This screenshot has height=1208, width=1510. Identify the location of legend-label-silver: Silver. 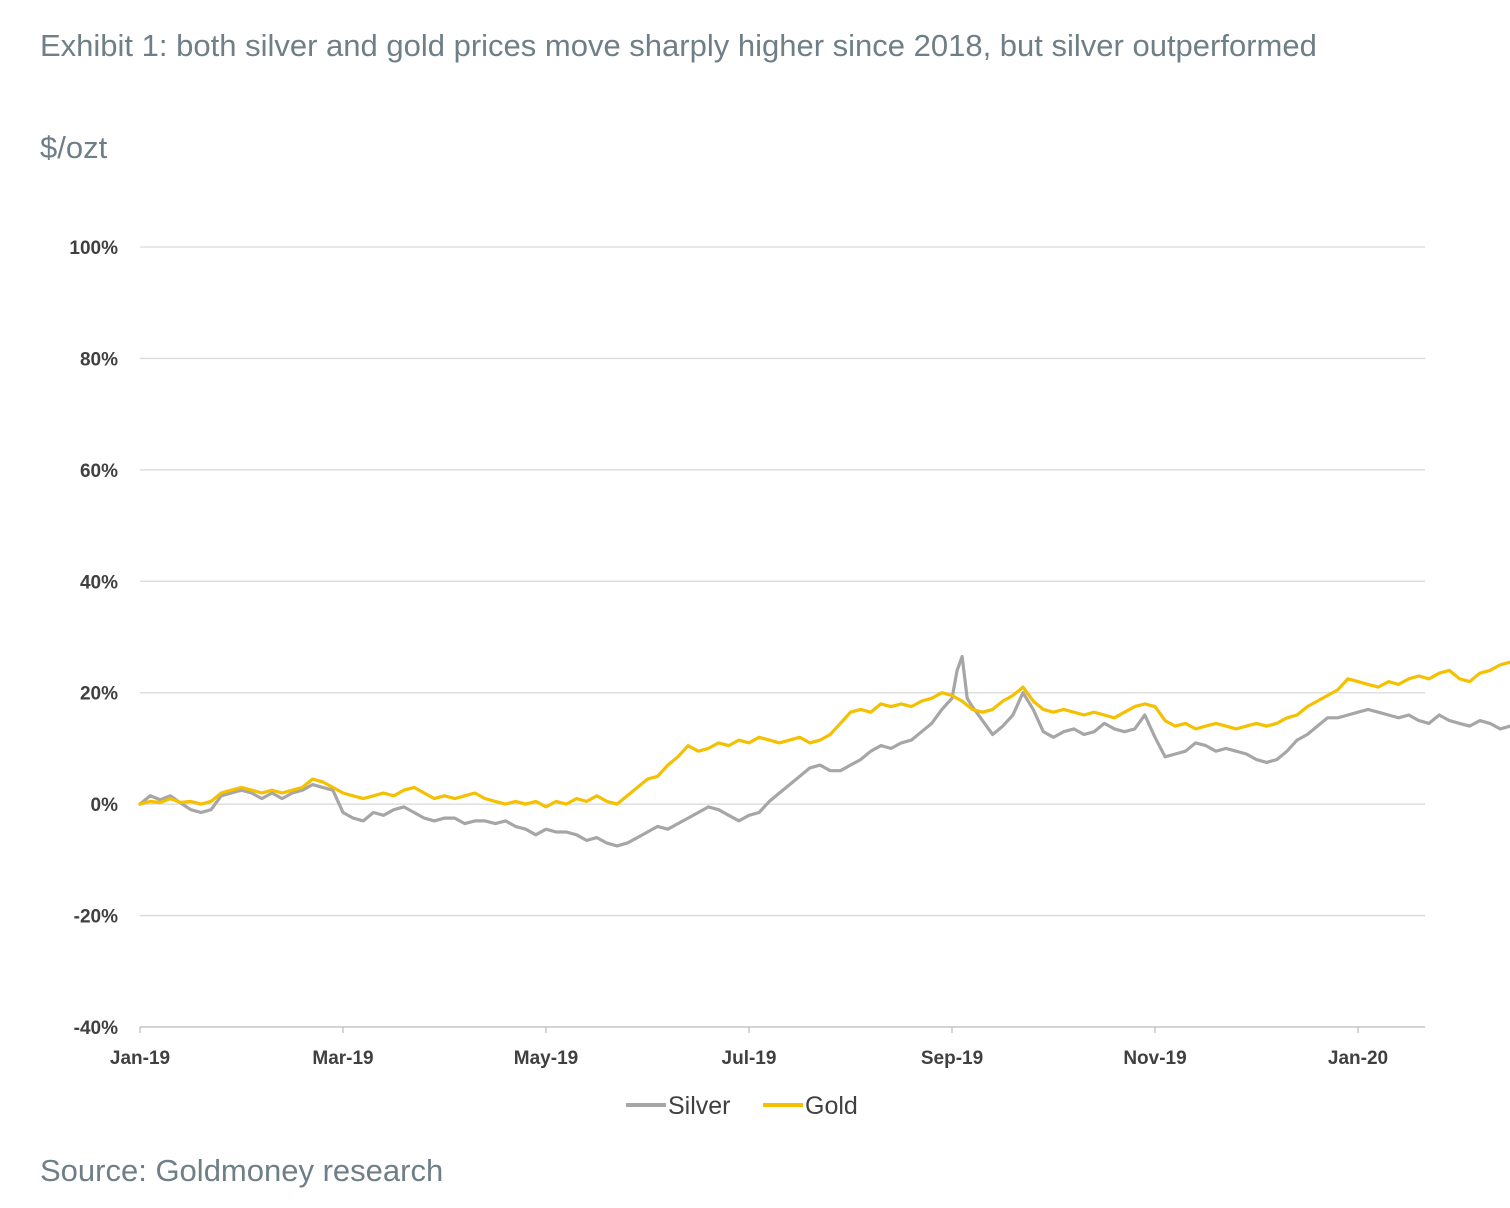
(699, 1106).